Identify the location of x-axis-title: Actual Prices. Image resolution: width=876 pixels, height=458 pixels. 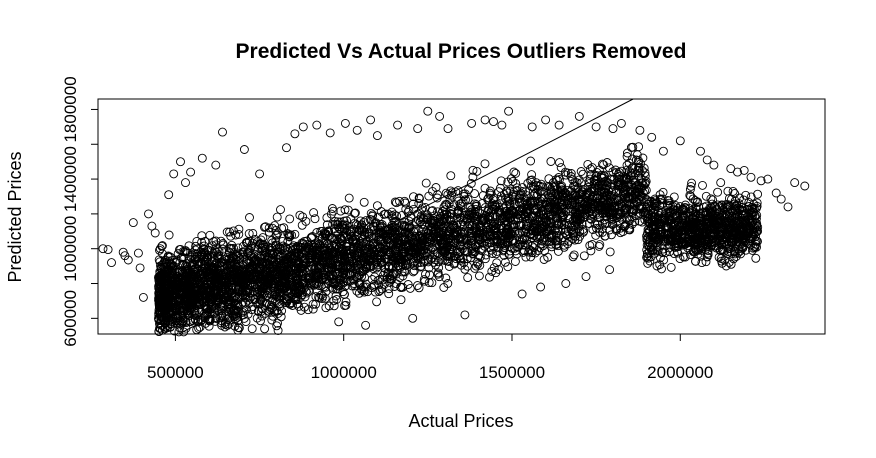
(460, 421).